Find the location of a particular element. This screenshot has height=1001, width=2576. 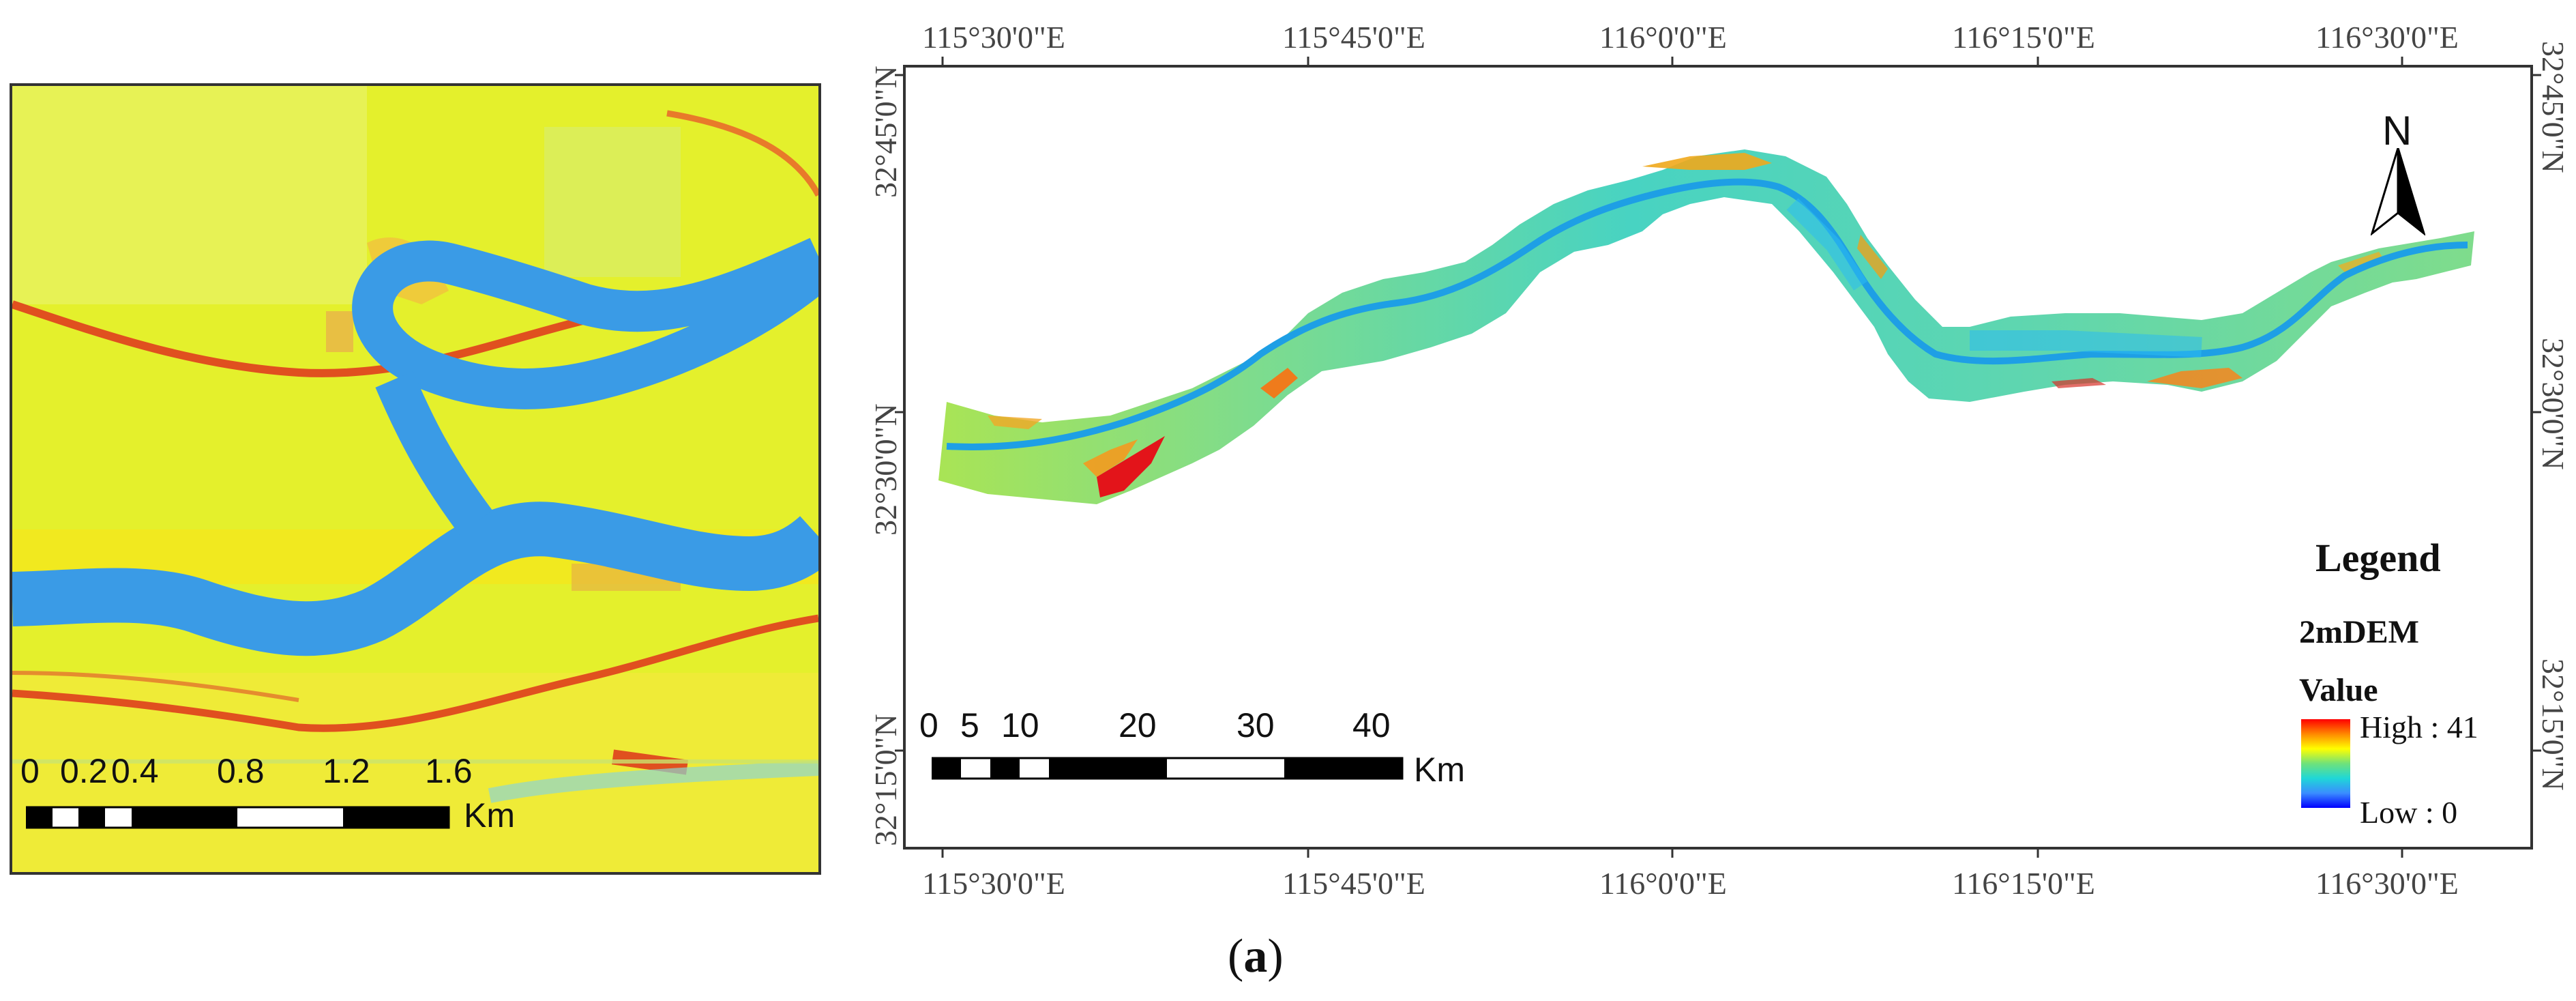

top-lon-label-1: 115°30'0"E is located at coordinates (993, 37).